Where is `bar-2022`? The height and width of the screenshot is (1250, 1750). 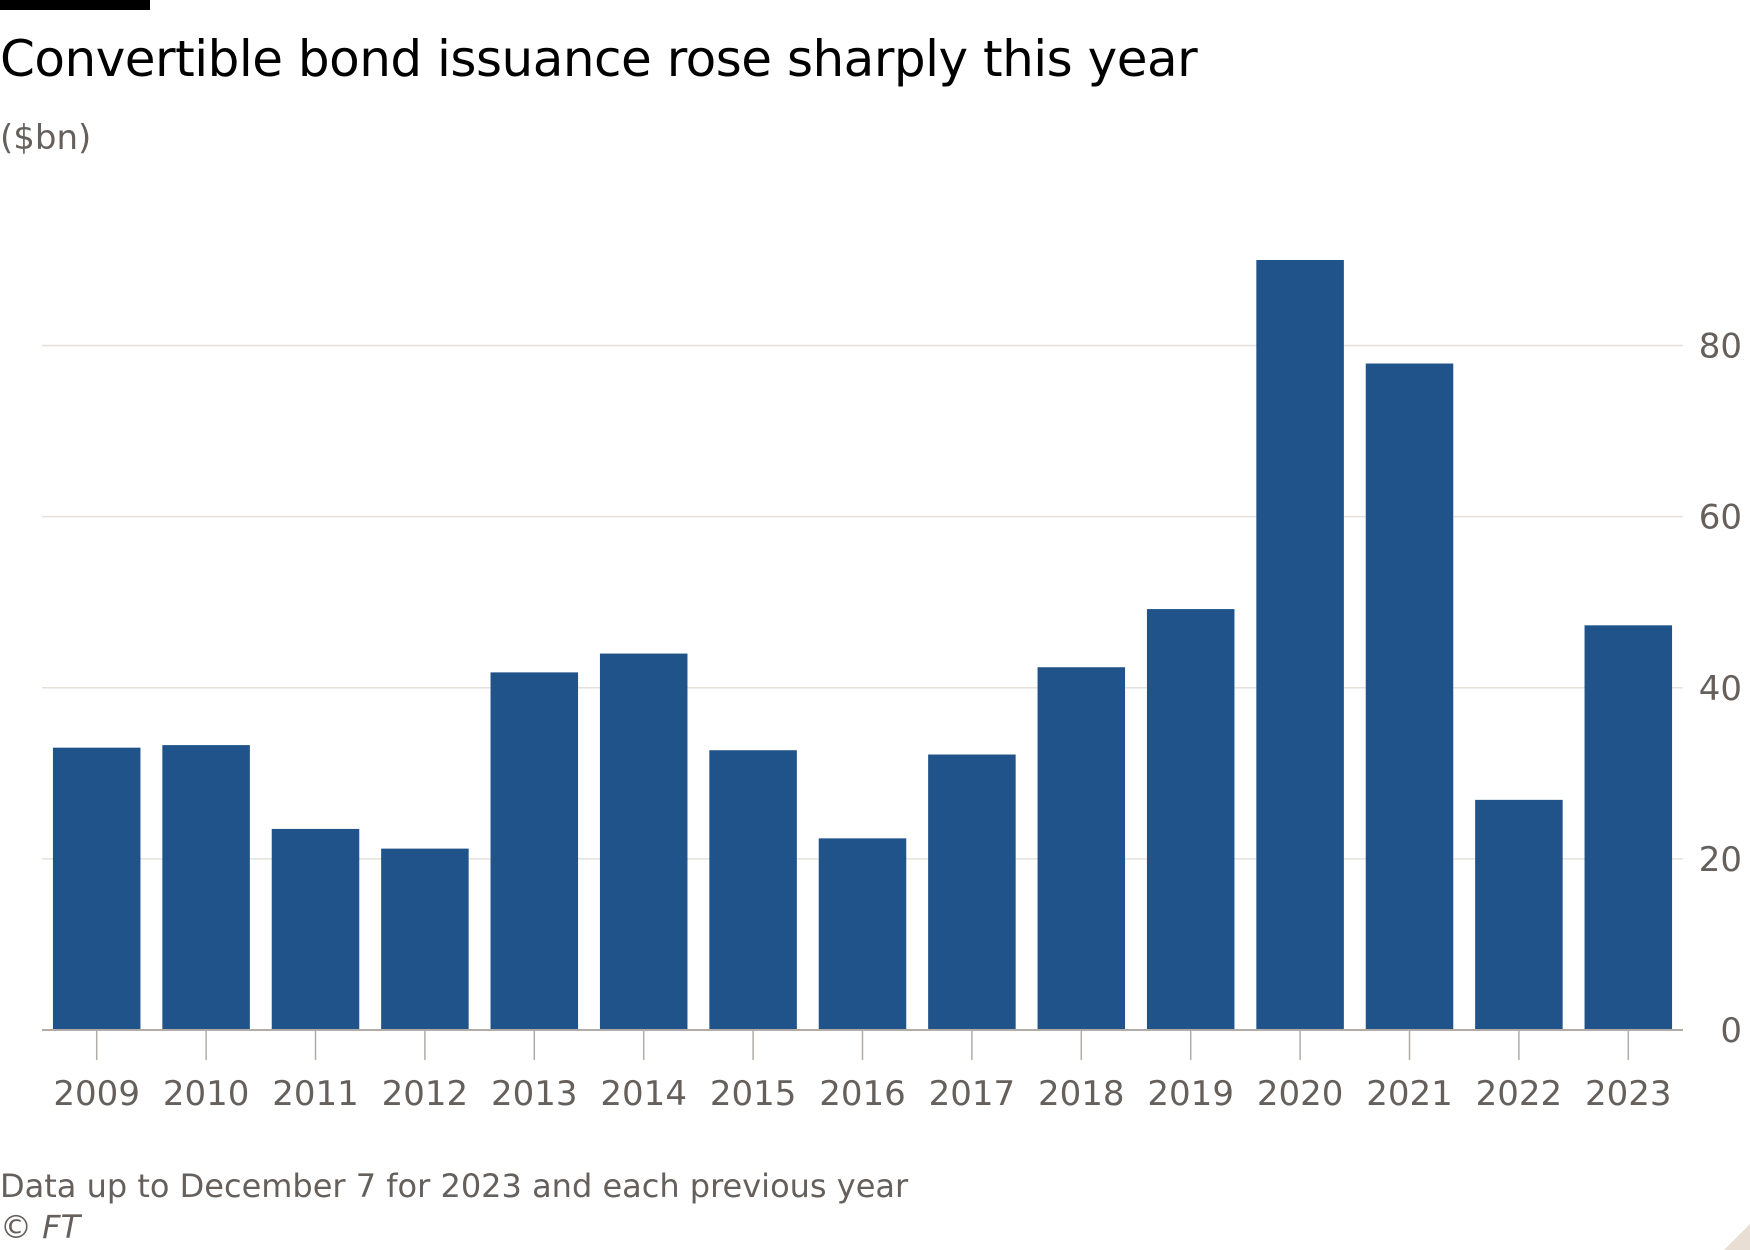 bar-2022 is located at coordinates (1519, 914).